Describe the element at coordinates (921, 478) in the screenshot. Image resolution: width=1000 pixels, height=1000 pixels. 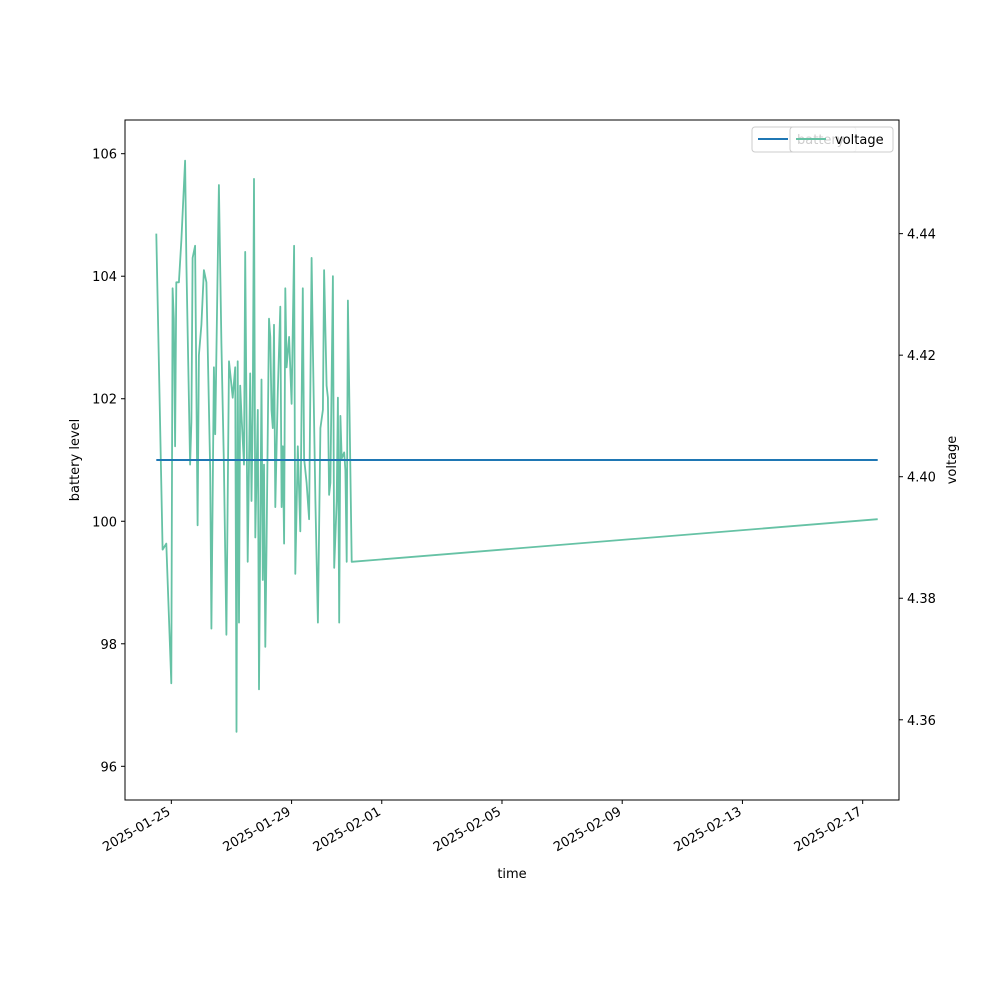
I see `y-right-tick-label: 4.40` at that location.